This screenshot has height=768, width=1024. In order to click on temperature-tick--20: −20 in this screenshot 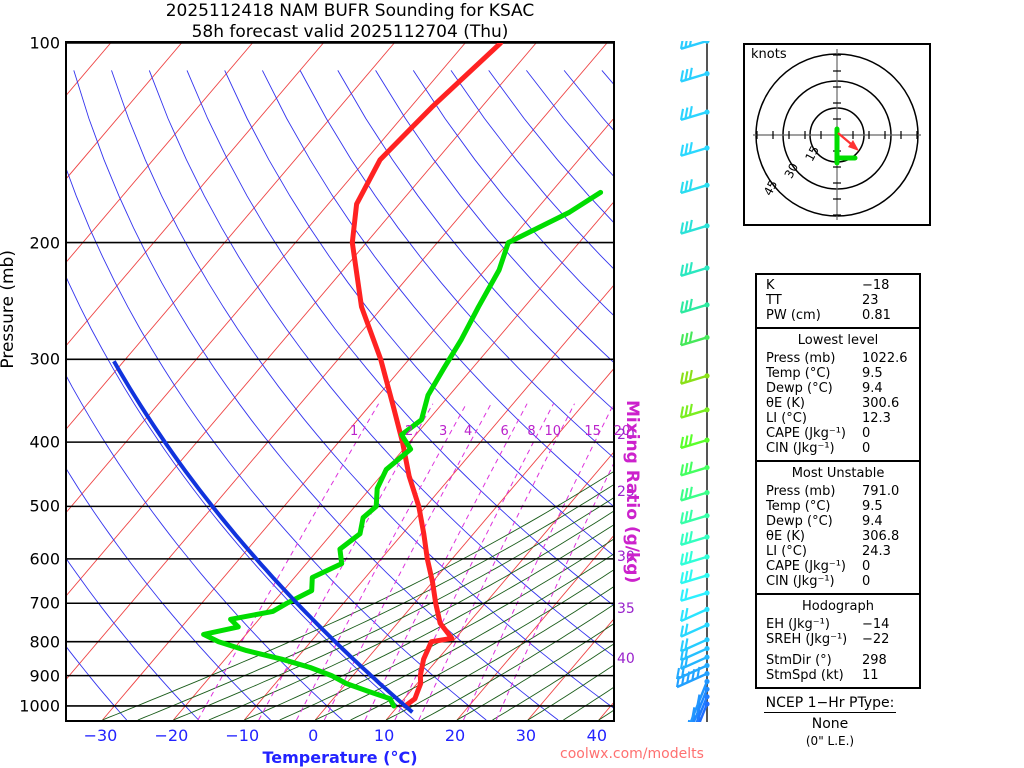, I will do `click(171, 735)`.